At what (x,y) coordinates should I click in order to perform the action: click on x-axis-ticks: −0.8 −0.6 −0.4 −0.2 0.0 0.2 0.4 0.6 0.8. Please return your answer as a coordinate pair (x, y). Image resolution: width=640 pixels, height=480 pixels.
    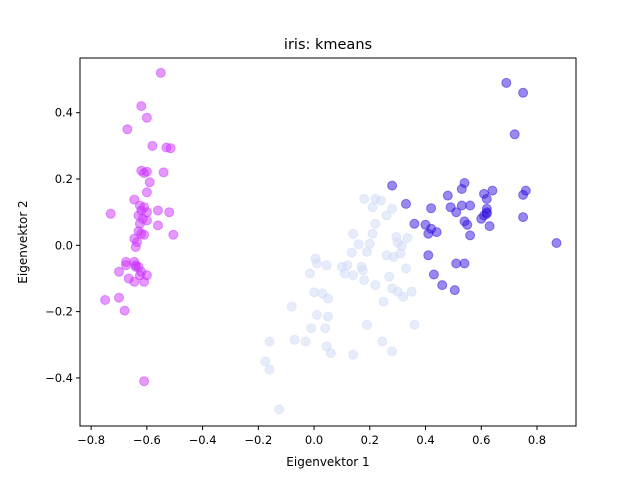
    Looking at the image, I should click on (311, 436).